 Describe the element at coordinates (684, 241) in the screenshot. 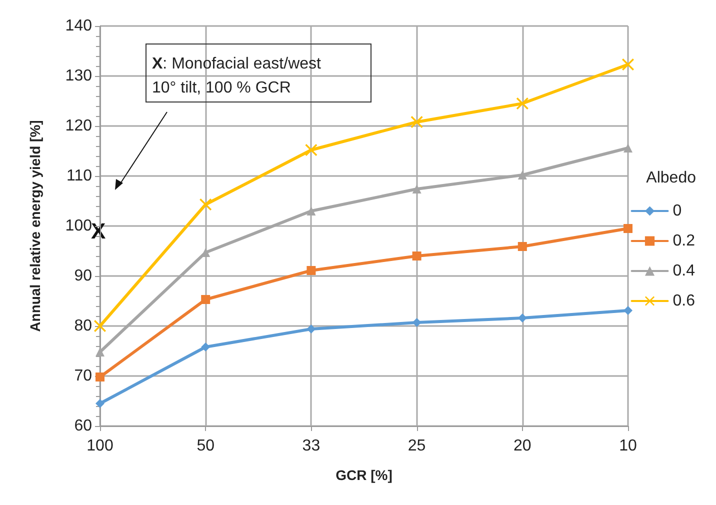

I see `legend-label: 0.2` at that location.